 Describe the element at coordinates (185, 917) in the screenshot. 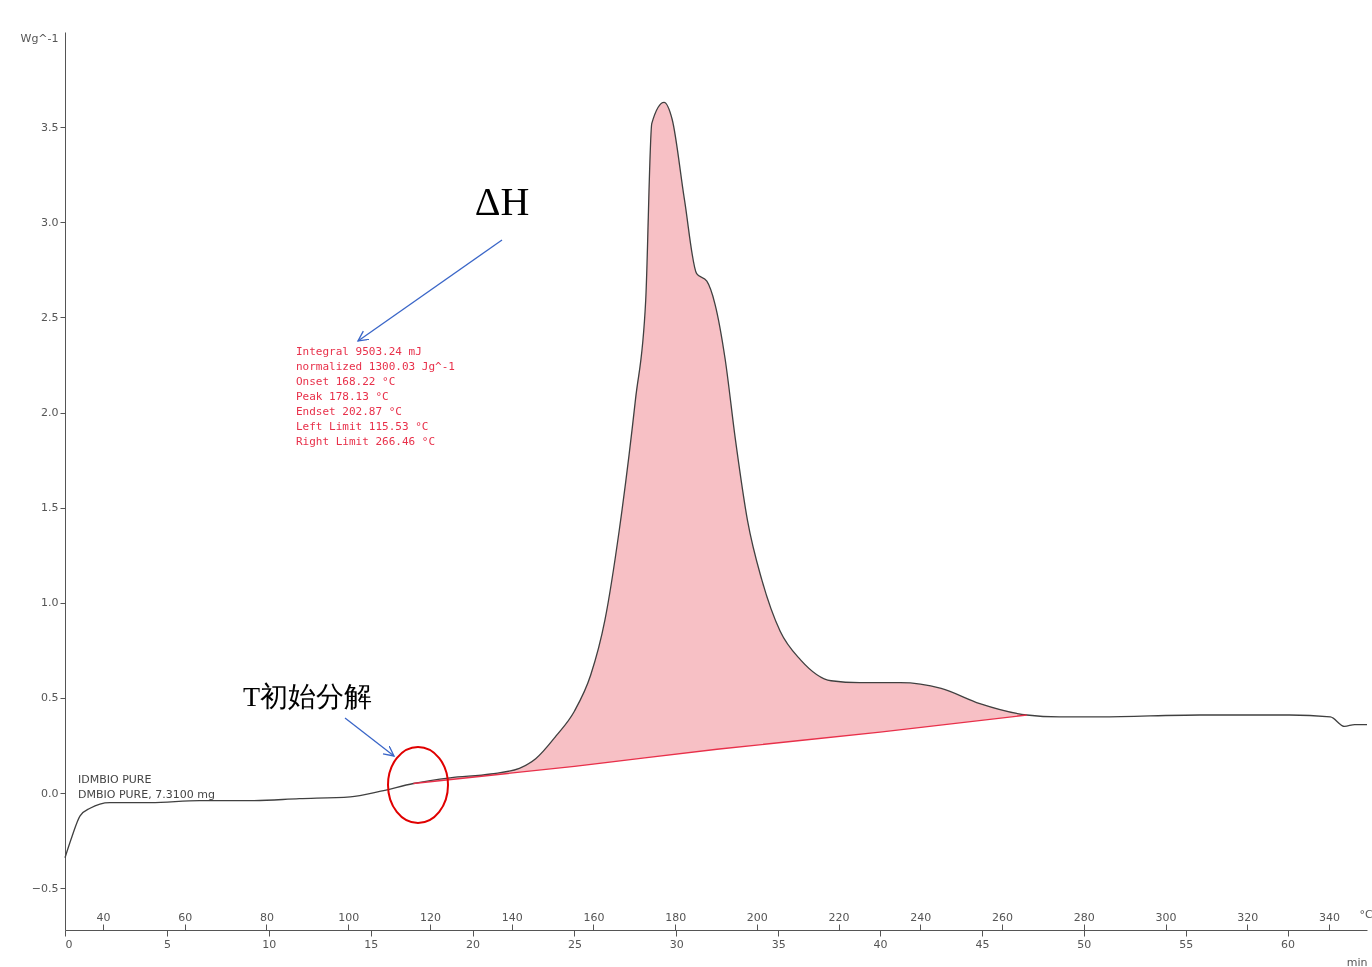

I see `x2-tick-label: 60` at that location.